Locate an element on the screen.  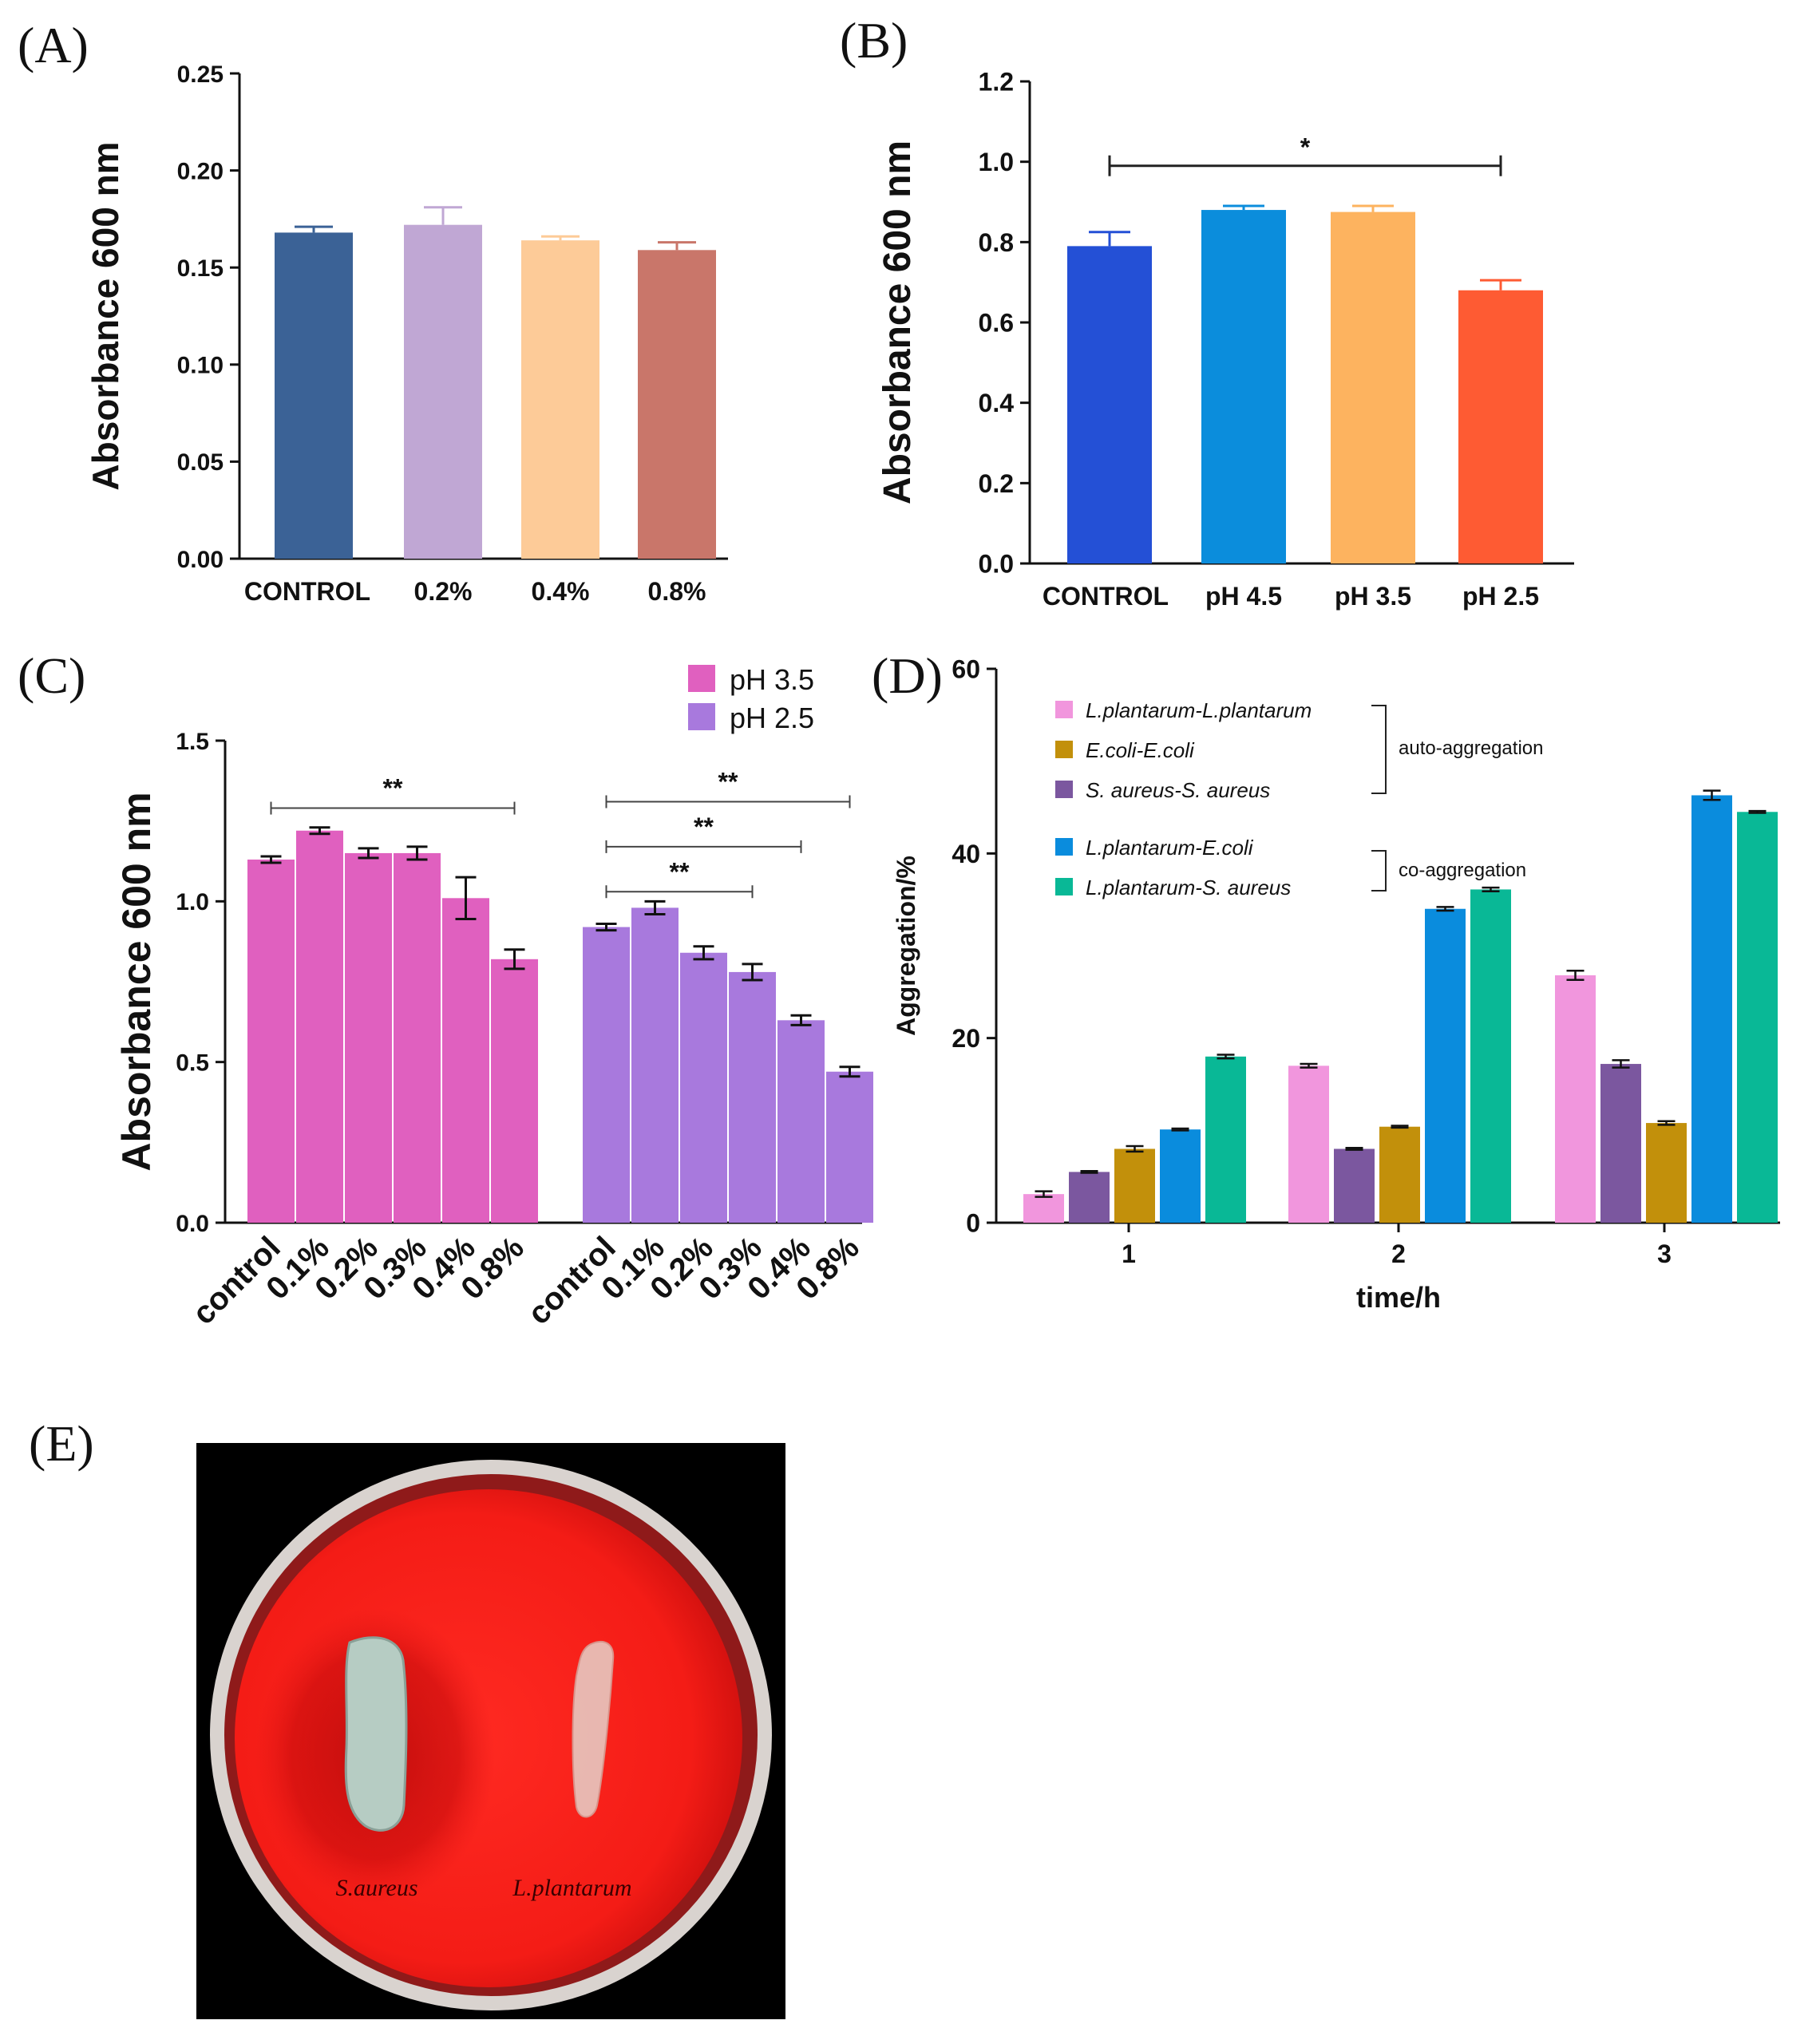
y-tick-label: 1.5 is located at coordinates (193, 742).